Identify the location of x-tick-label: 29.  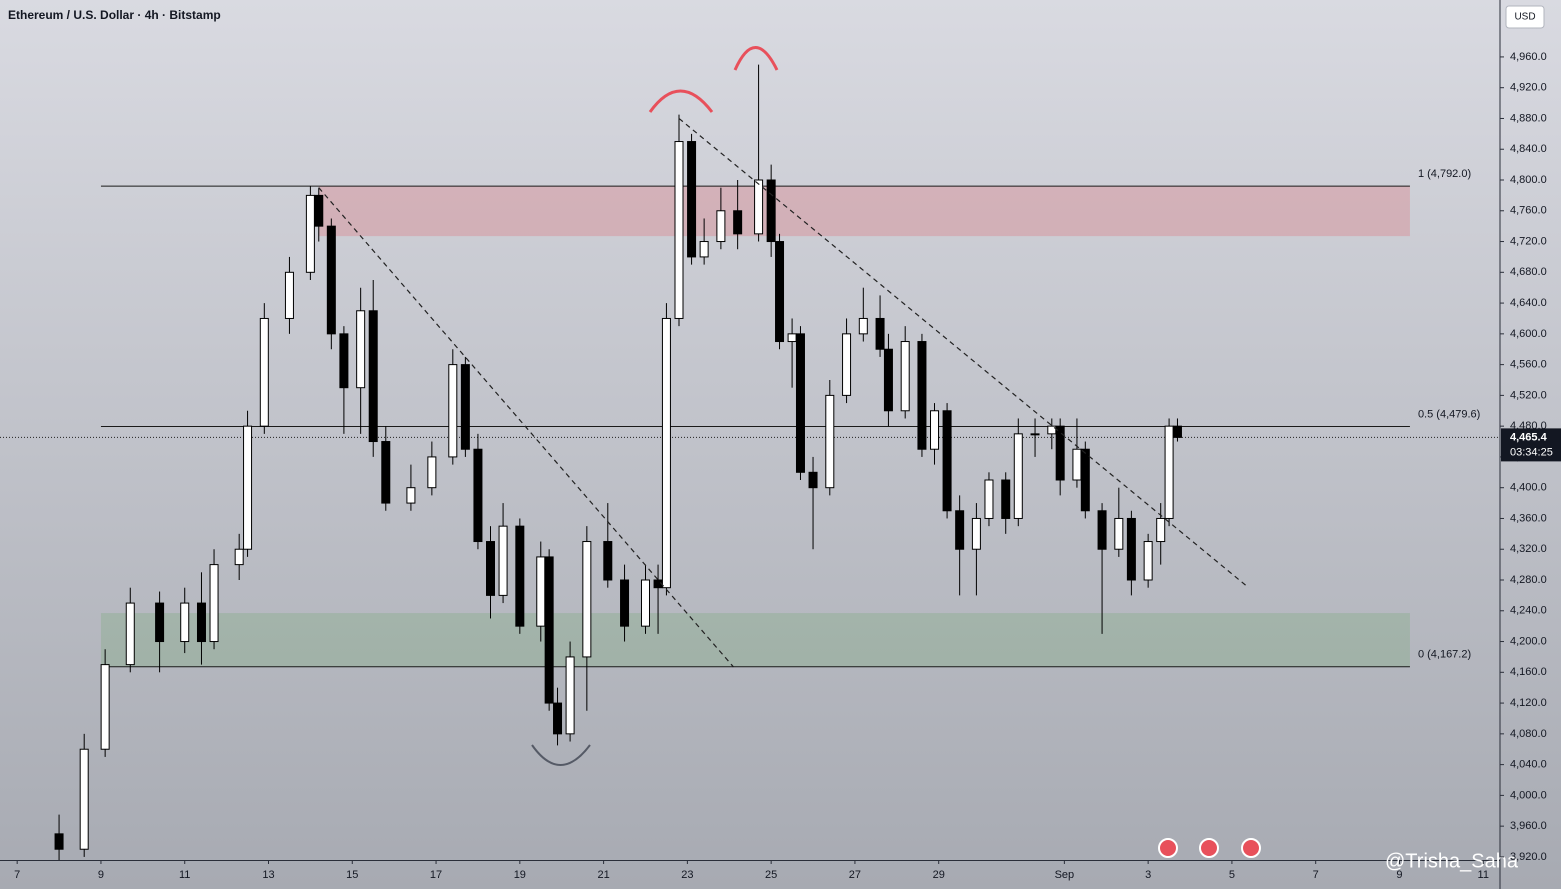
(939, 875).